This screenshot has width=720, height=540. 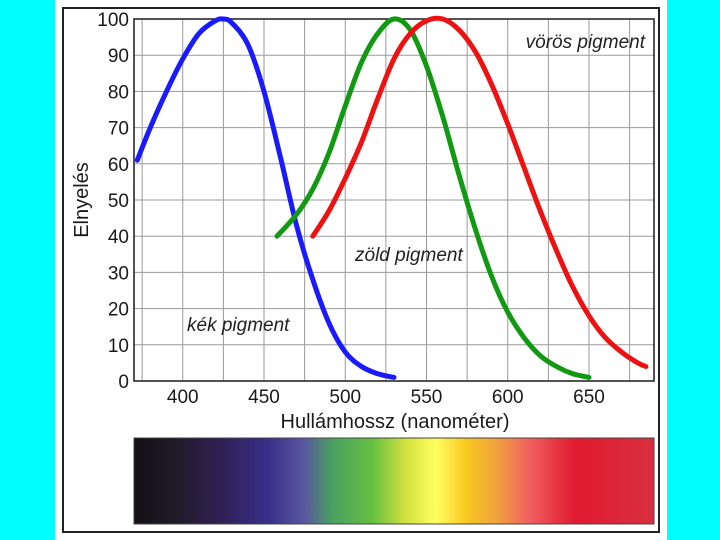 What do you see at coordinates (427, 397) in the screenshot?
I see `x-tick-label: 550` at bounding box center [427, 397].